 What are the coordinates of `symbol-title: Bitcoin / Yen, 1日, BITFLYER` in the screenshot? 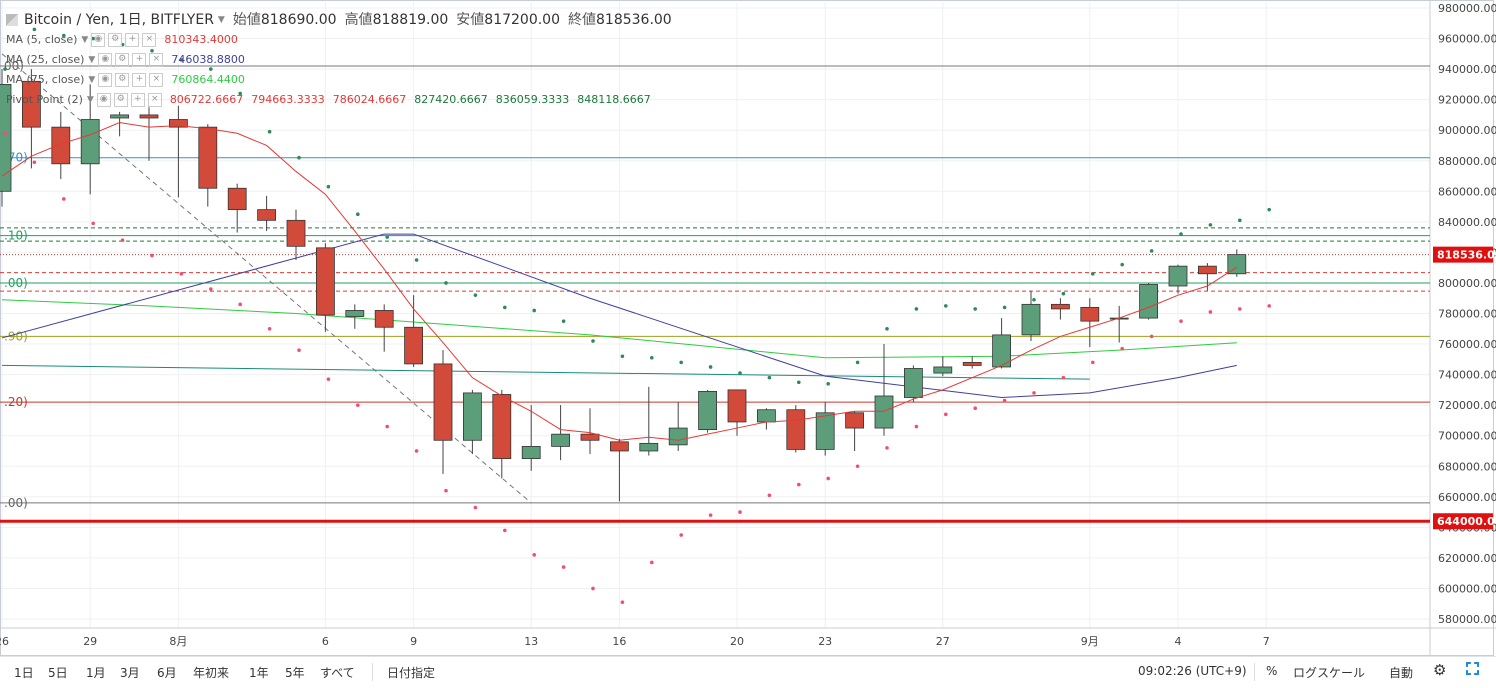 It's located at (119, 20).